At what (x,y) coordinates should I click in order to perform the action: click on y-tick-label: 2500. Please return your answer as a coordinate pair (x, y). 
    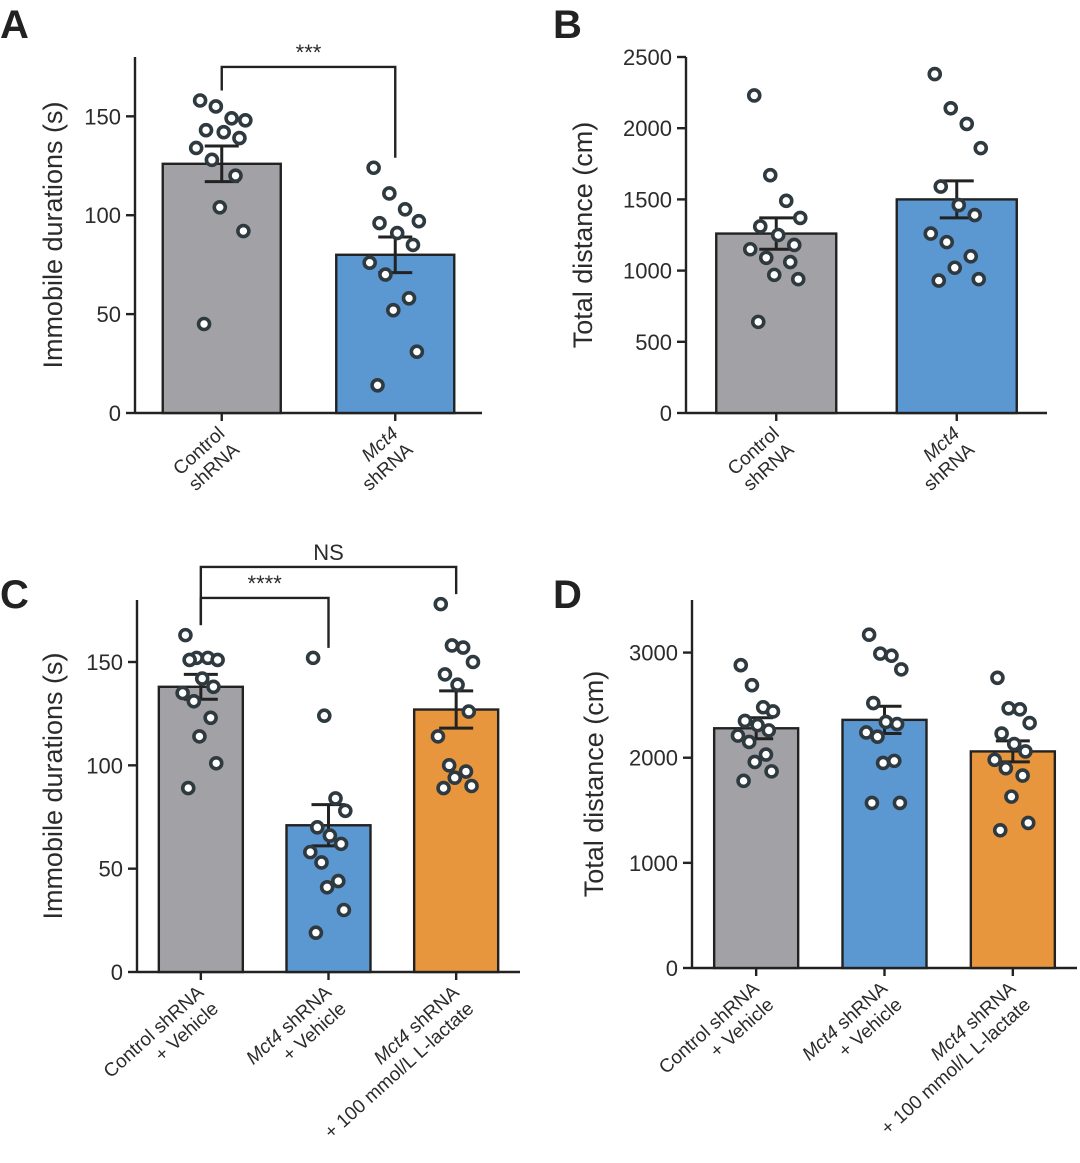
    Looking at the image, I should click on (647, 57).